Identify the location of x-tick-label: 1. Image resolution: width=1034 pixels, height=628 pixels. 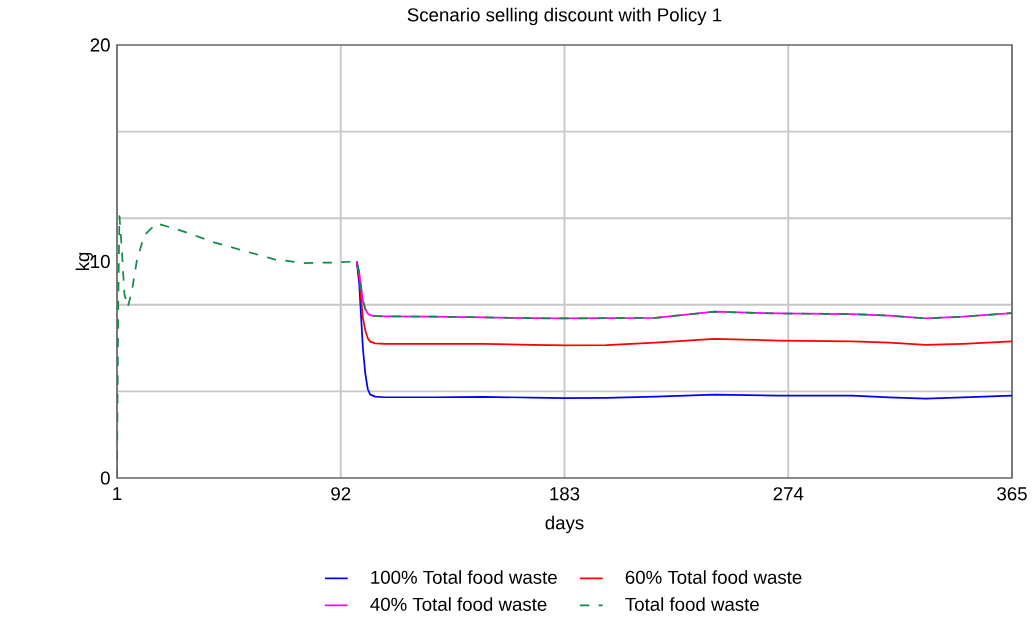
(117, 493).